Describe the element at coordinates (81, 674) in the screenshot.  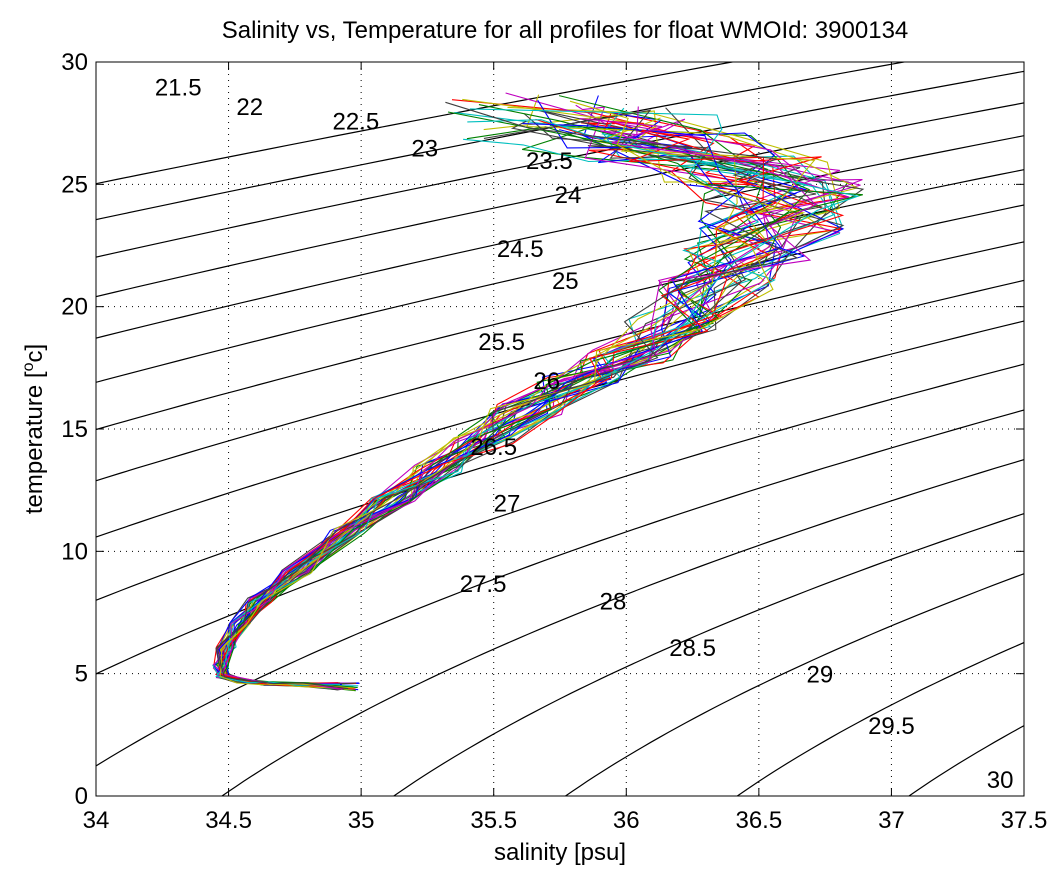
I see `y-tick-label: 5` at that location.